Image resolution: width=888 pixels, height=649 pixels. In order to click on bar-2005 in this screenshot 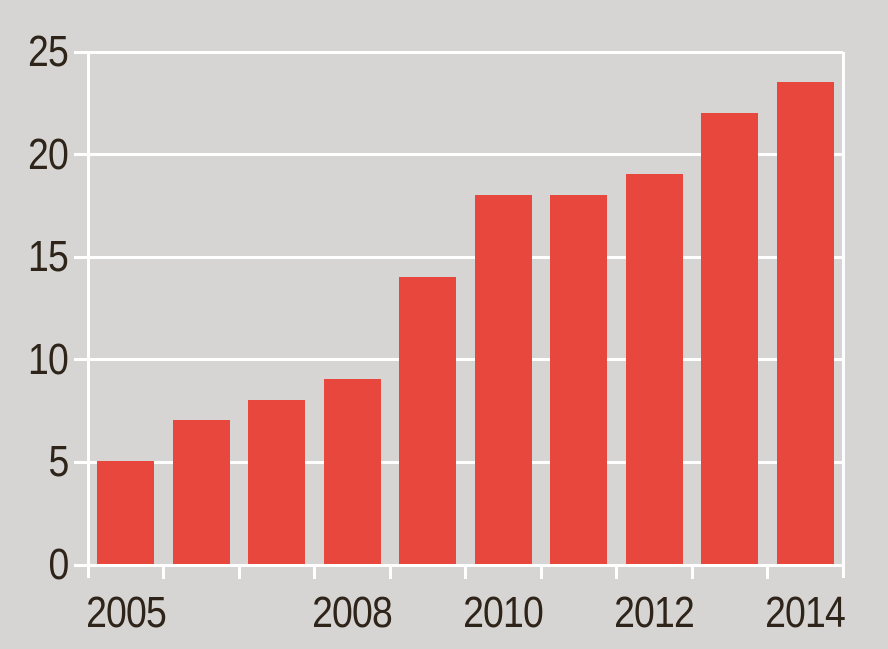, I will do `click(126, 512)`.